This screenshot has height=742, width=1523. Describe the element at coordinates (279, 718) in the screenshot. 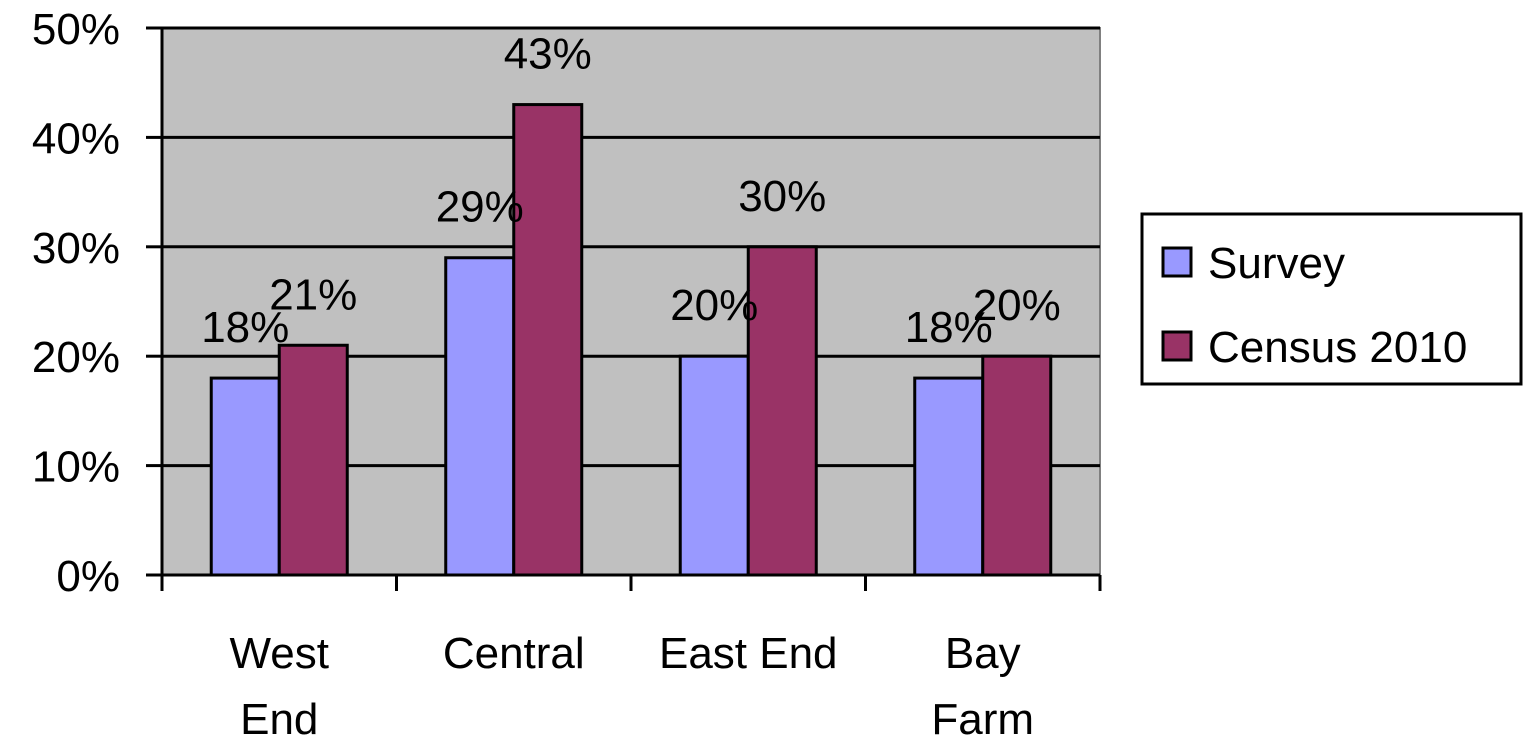

I see `x-category-label-line: End` at that location.